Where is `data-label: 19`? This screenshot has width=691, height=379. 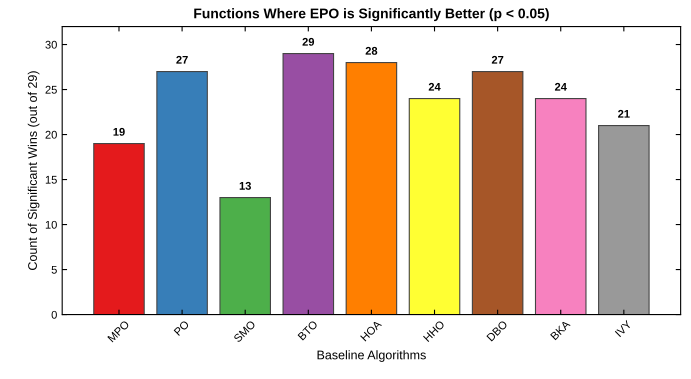 data-label: 19 is located at coordinates (119, 132).